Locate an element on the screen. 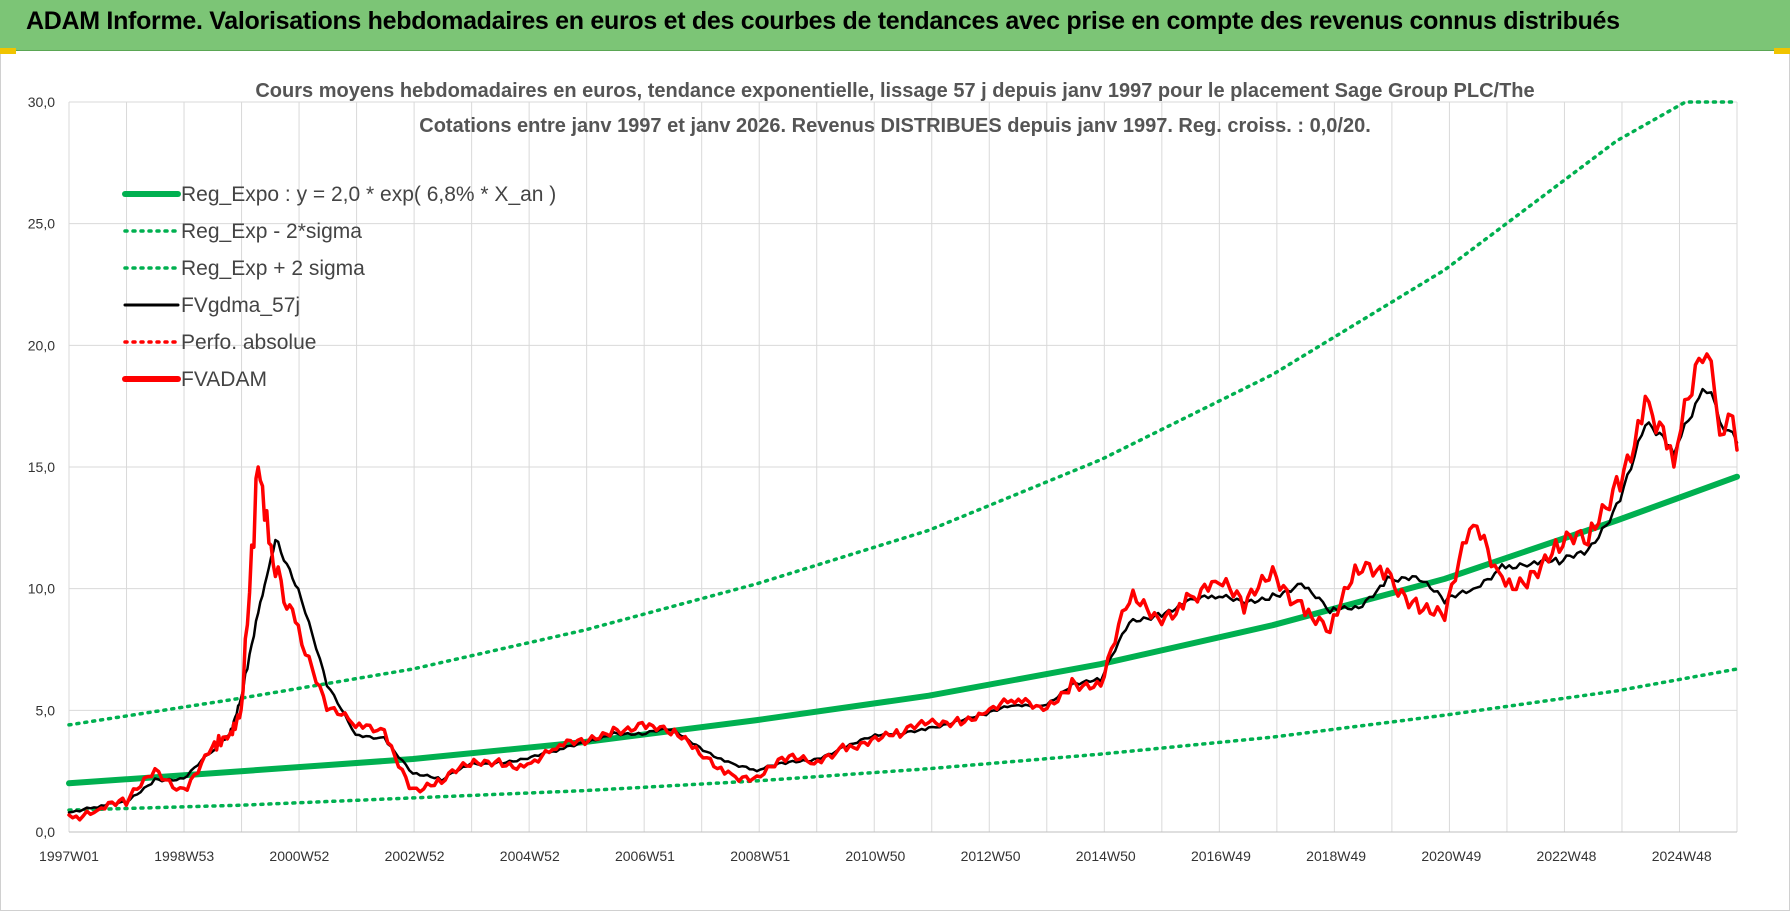 The image size is (1790, 912). x-tick-label: 2012W50 is located at coordinates (991, 856).